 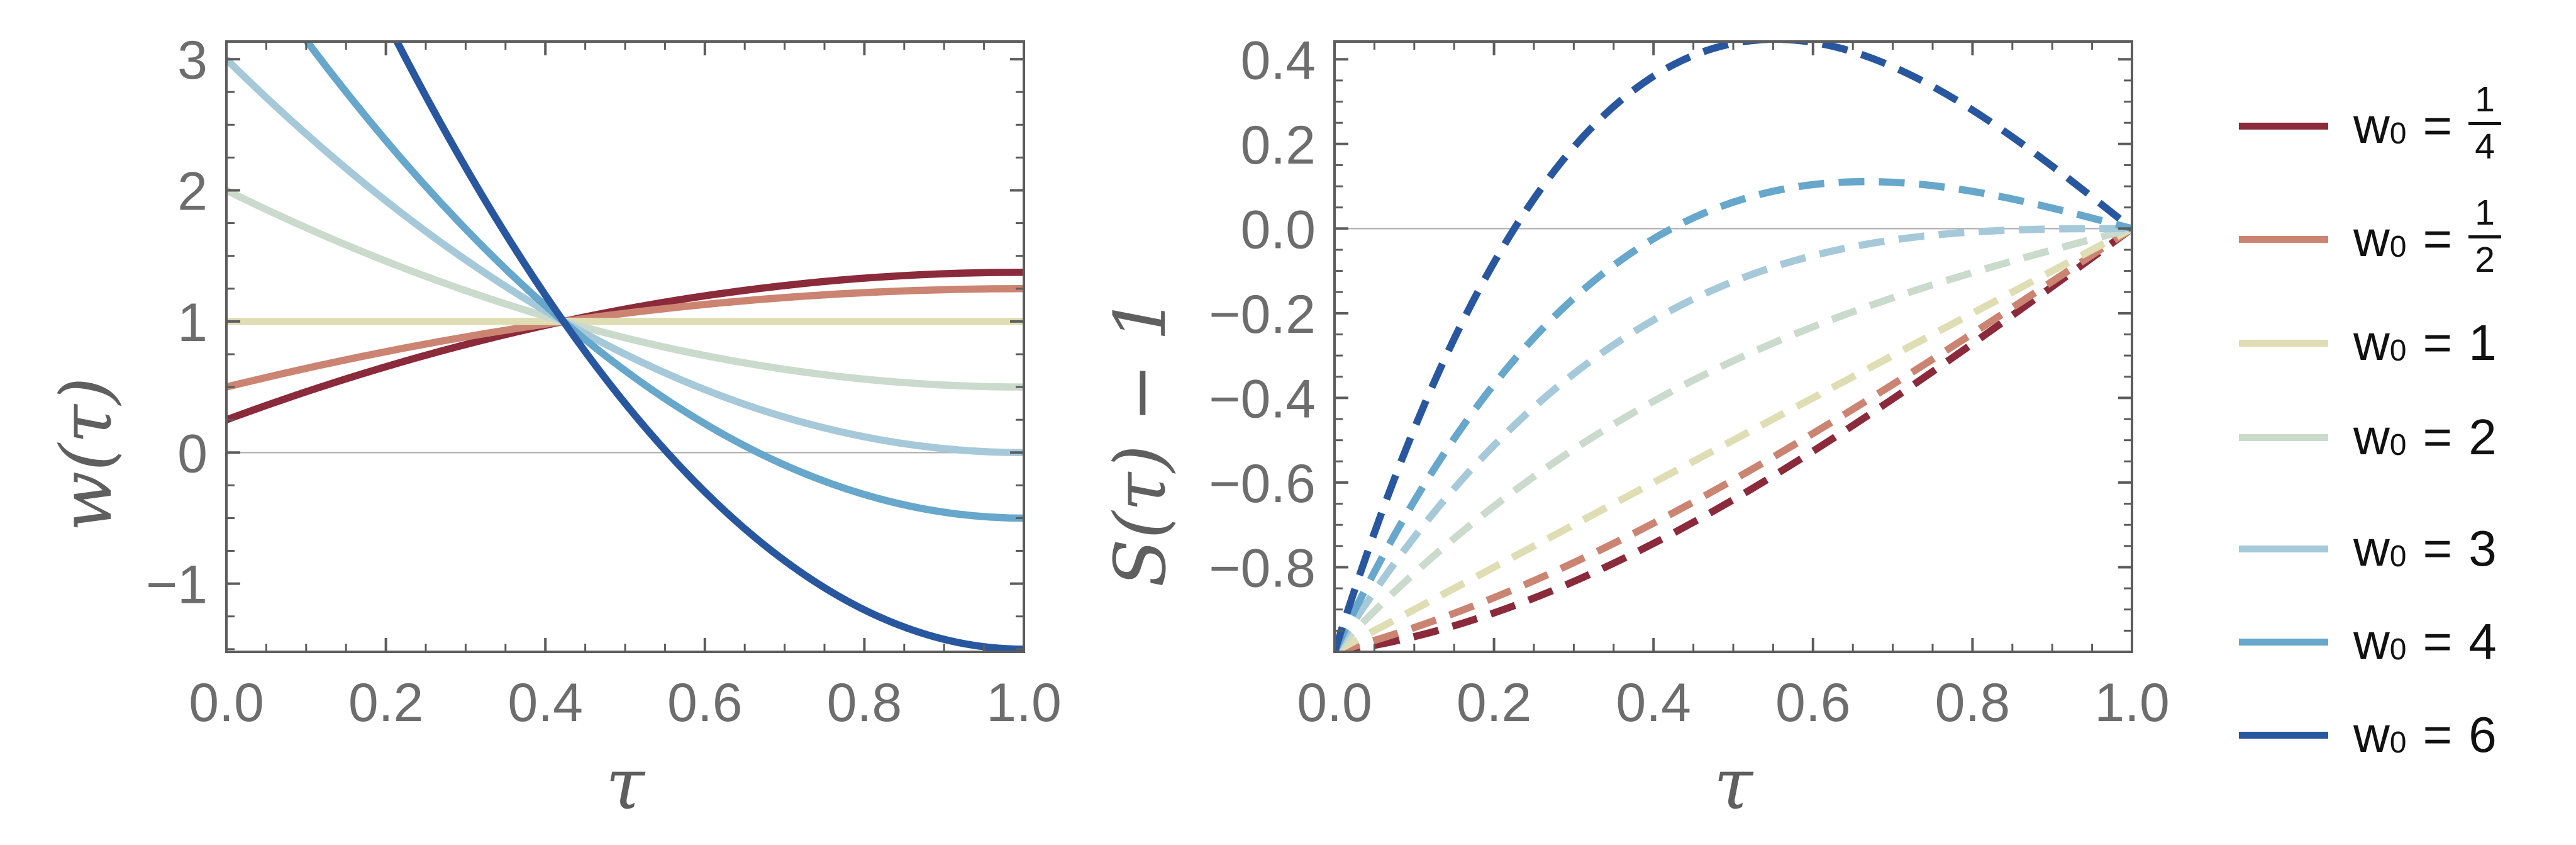 I want to click on right-x-tick-label: 0.8, so click(x=1973, y=703).